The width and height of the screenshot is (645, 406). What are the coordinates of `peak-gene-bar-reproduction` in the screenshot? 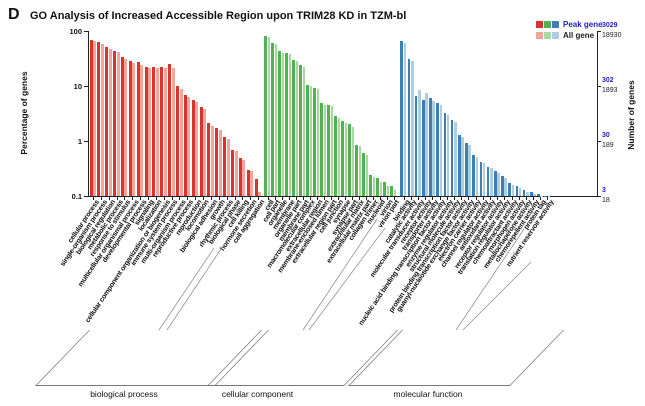 It's located at (193, 147).